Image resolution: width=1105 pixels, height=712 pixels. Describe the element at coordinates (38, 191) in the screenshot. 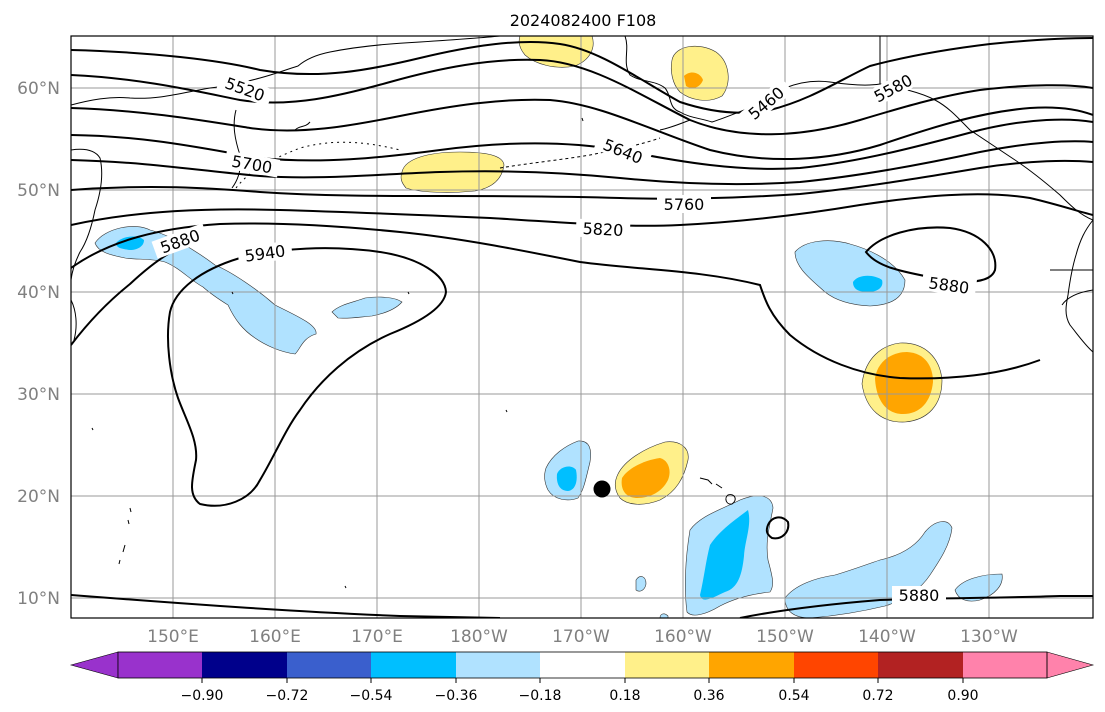

I see `lat-label: 50°N` at that location.